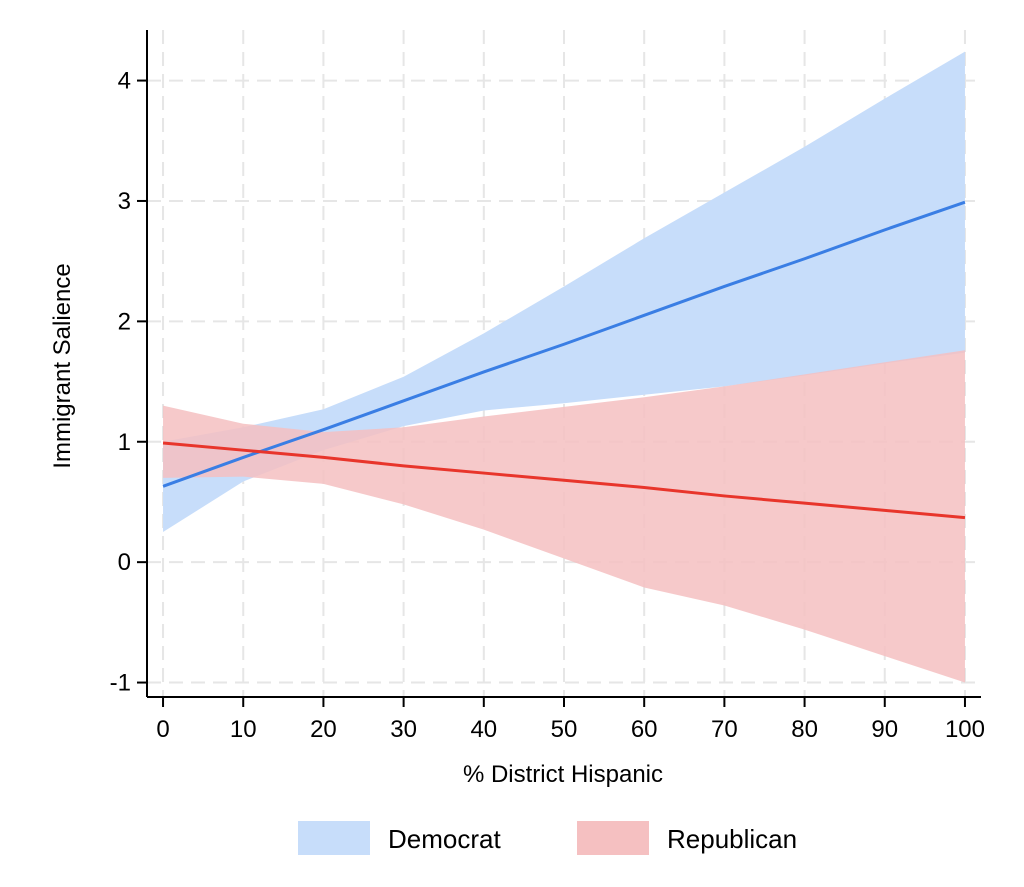 The height and width of the screenshot is (887, 1024). Describe the element at coordinates (613, 838) in the screenshot. I see `legend-swatch-republican` at that location.